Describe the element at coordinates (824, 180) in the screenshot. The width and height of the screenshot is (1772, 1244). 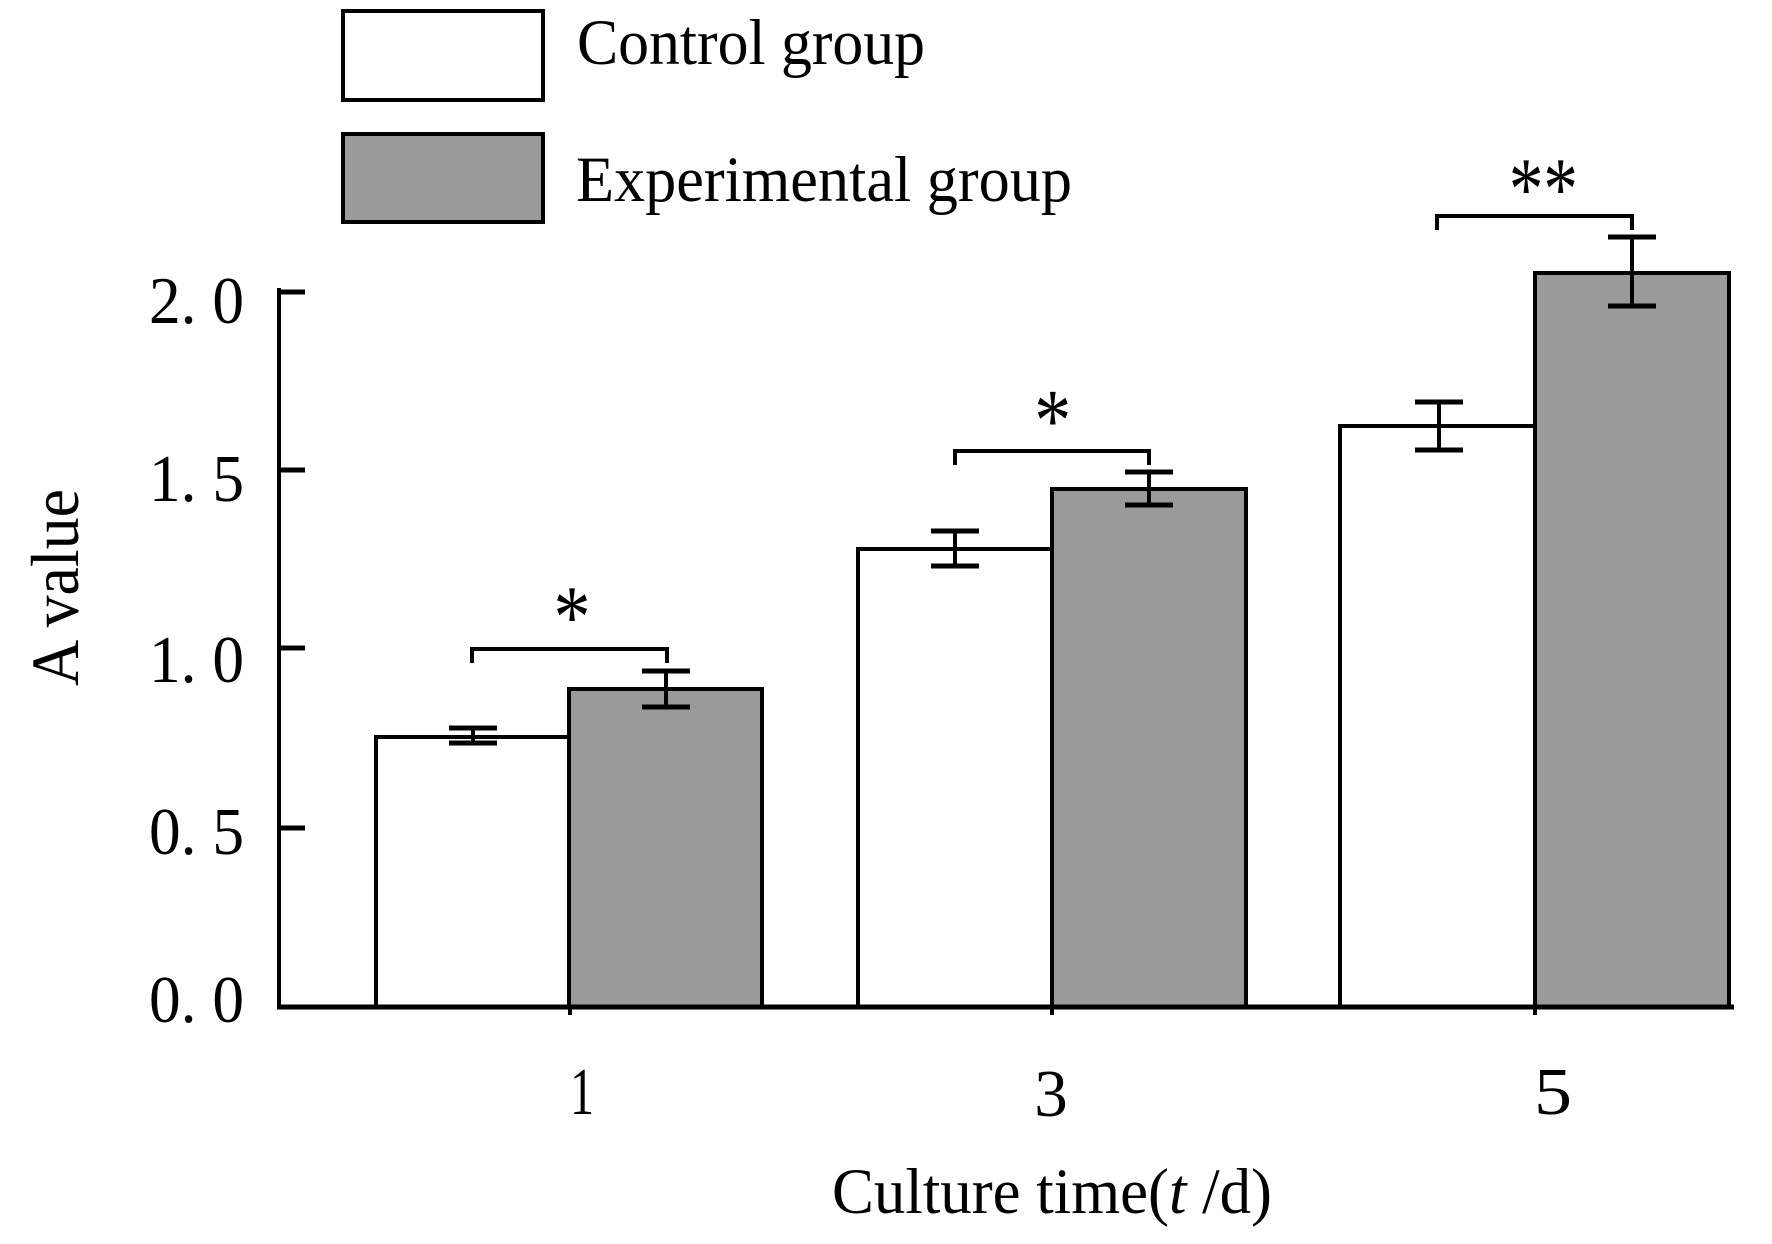
I see `svg-text: Experimental group` at that location.